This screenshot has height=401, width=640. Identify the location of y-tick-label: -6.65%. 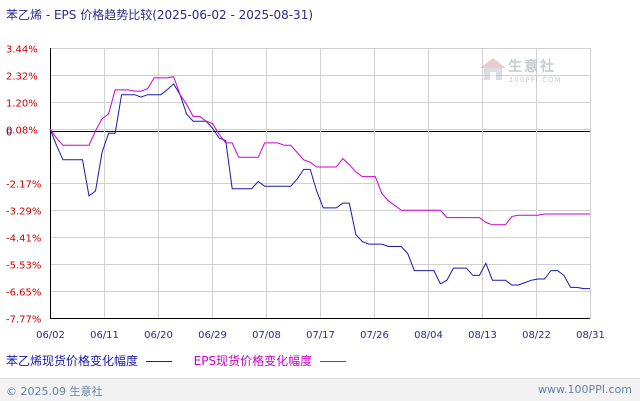
(23, 293).